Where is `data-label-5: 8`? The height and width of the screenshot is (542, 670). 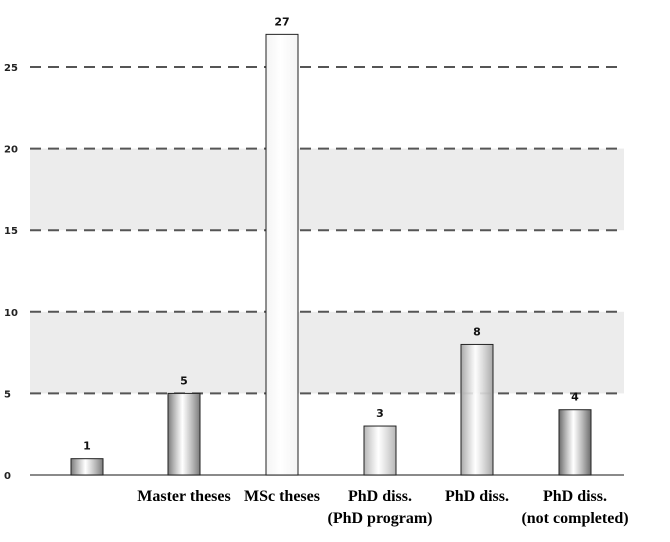 data-label-5: 8 is located at coordinates (477, 331).